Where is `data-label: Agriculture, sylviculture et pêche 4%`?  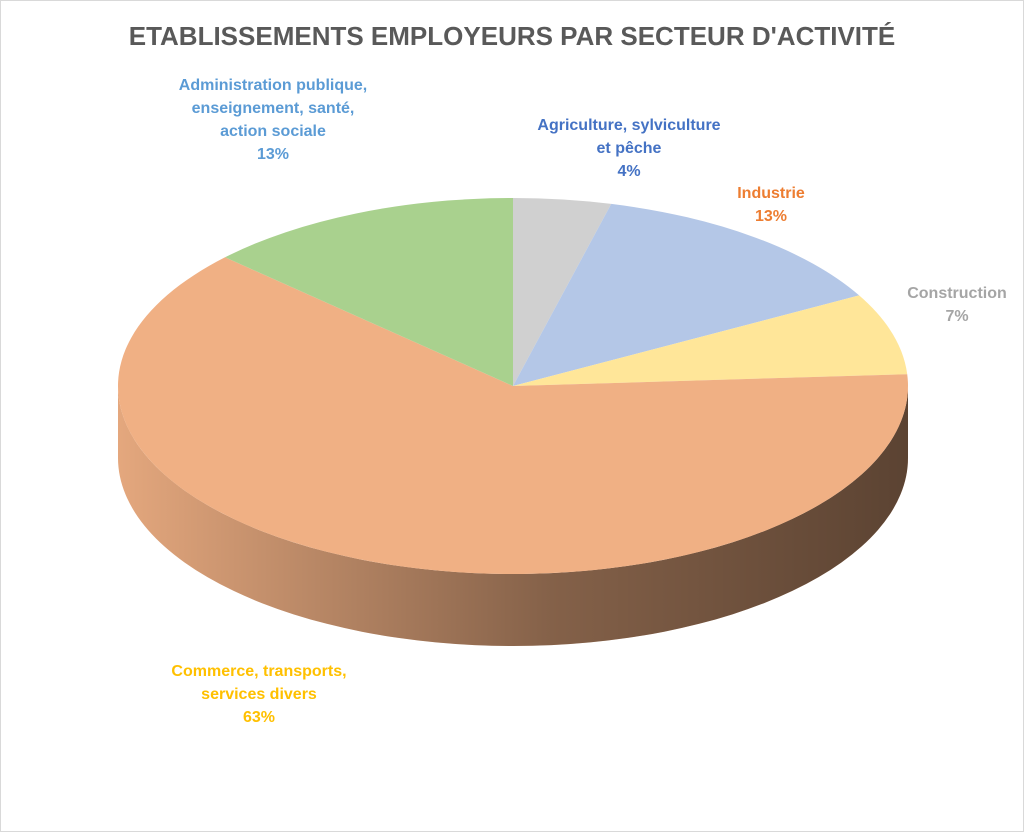 data-label: Agriculture, sylviculture et pêche 4% is located at coordinates (629, 148).